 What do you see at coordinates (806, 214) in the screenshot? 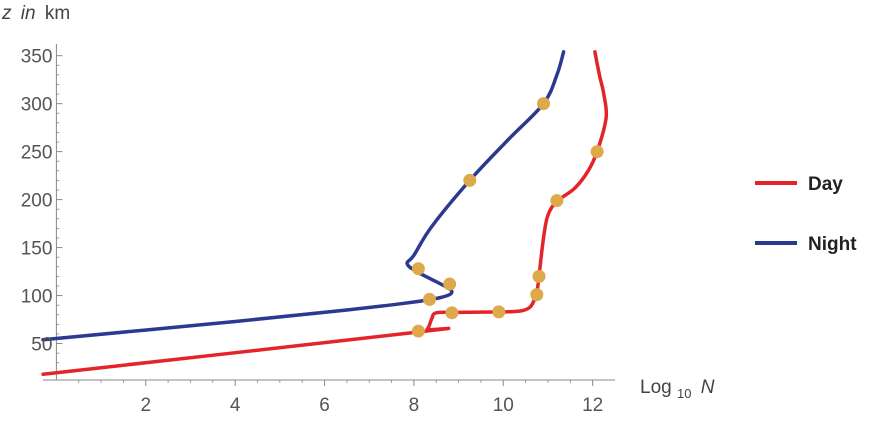
I see `legend: Day Night` at bounding box center [806, 214].